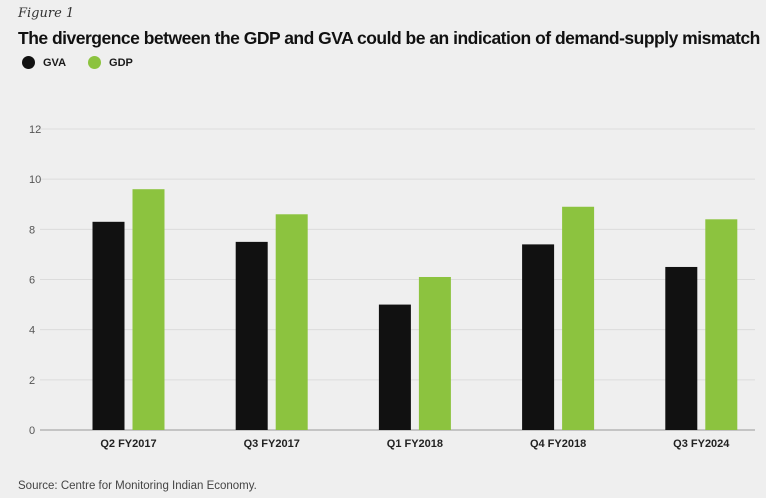 The width and height of the screenshot is (766, 498). I want to click on y-tick-label: 4, so click(32, 331).